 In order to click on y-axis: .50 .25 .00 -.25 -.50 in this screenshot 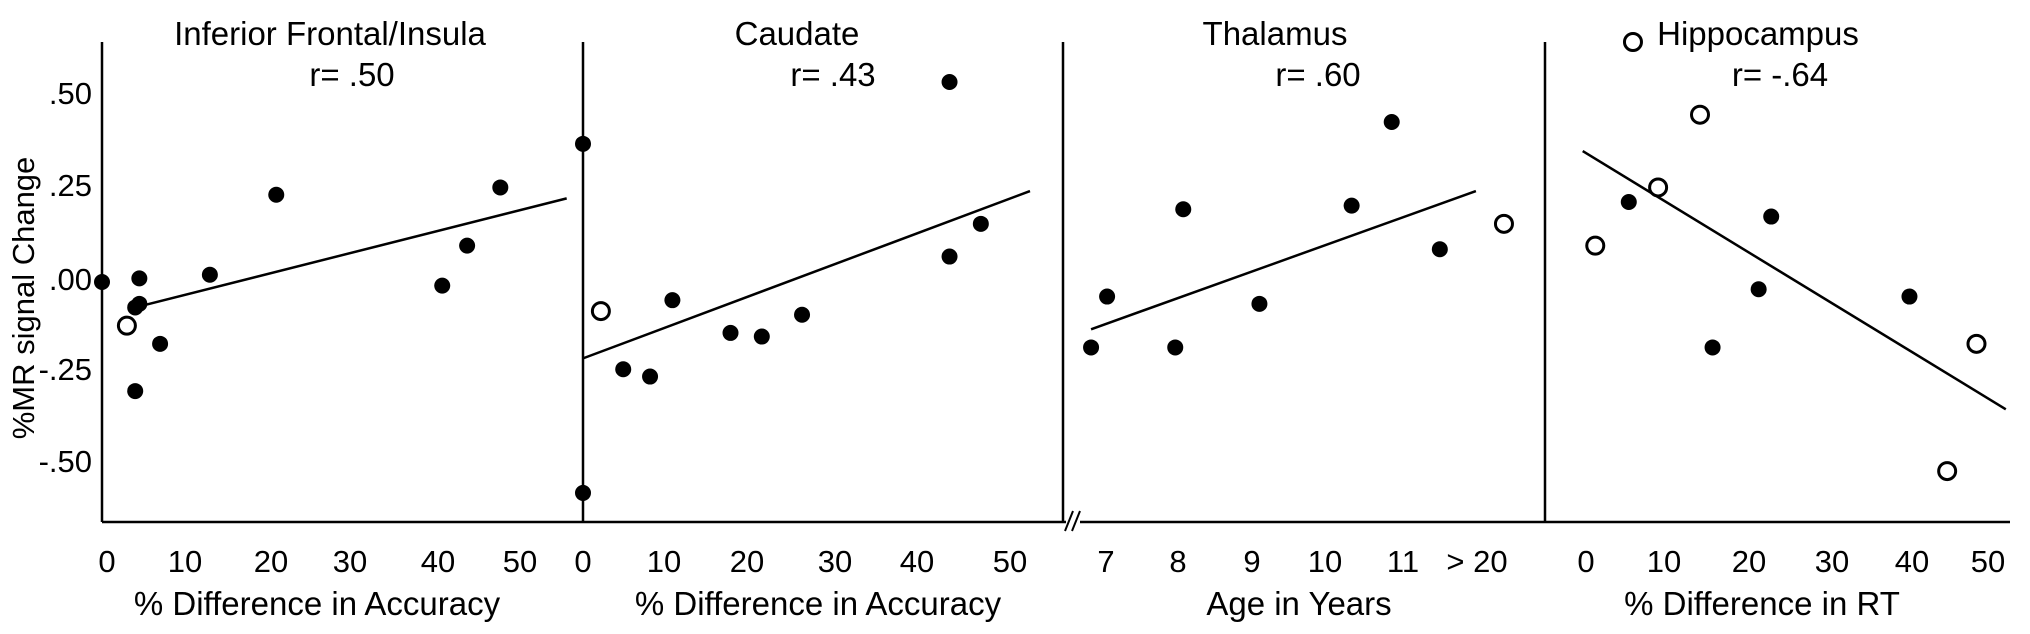, I will do `click(71, 282)`.